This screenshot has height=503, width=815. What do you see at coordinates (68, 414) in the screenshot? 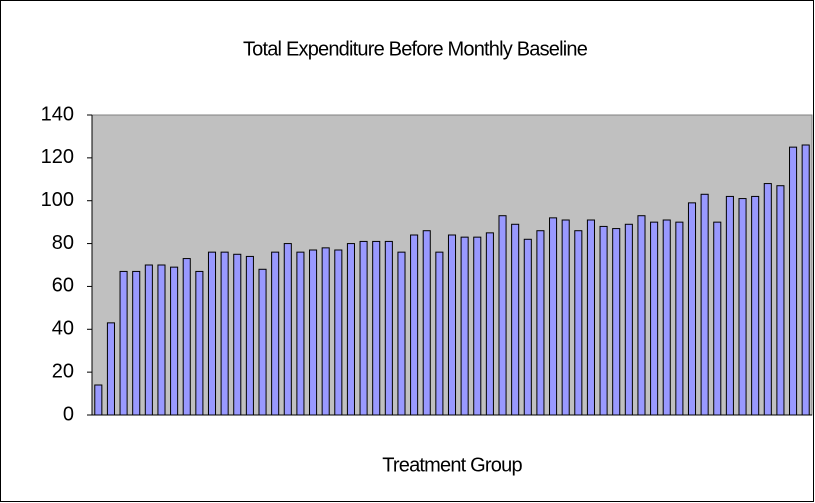
I see `y-tick-label: 0` at bounding box center [68, 414].